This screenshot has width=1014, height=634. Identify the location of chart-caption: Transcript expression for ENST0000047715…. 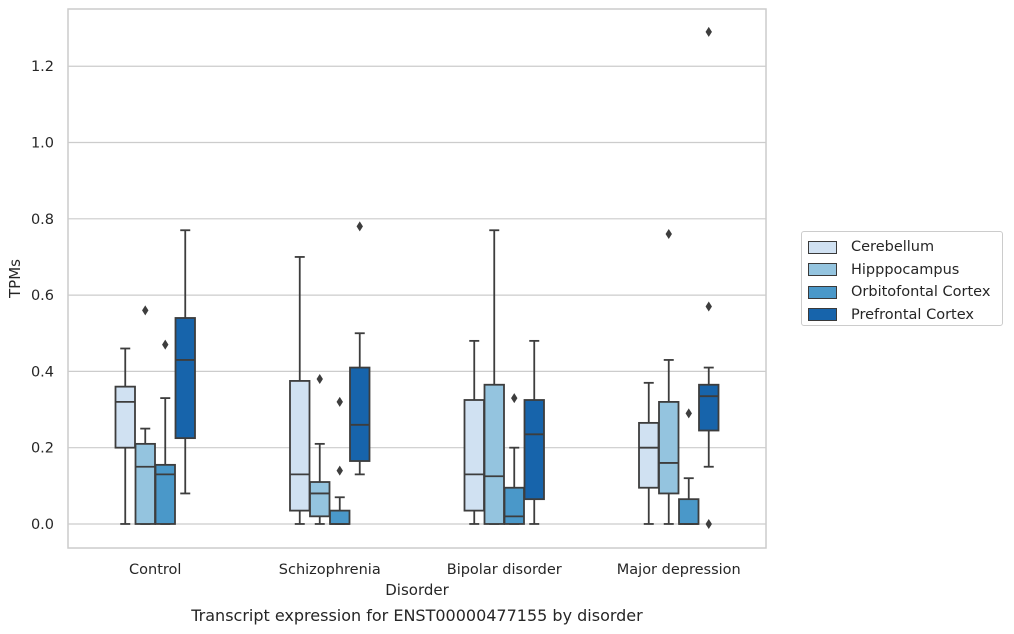
(417, 615).